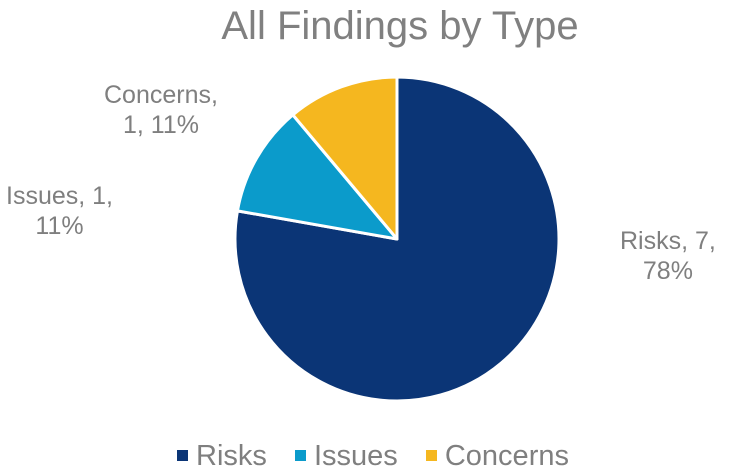  I want to click on legend-swatch-issues, so click(300, 455).